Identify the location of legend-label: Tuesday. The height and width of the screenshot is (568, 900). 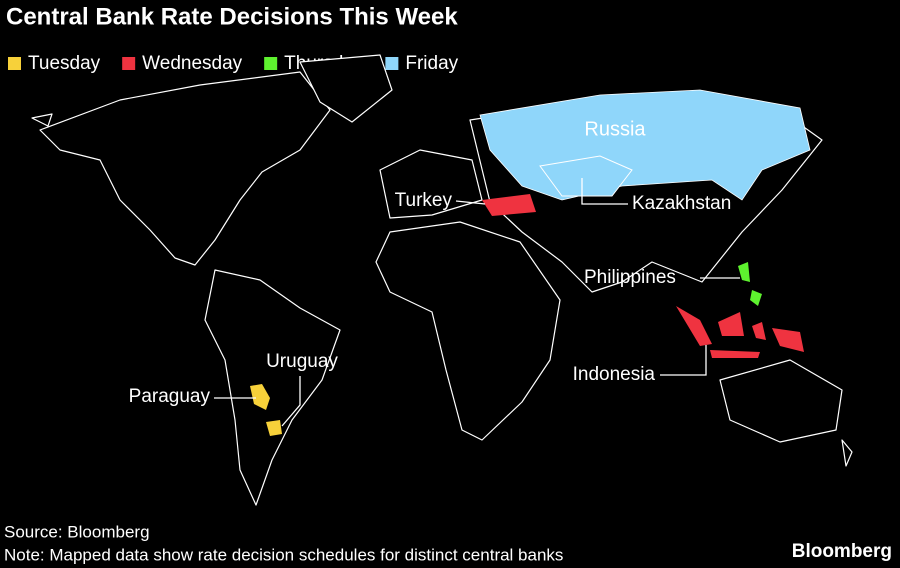
(64, 63).